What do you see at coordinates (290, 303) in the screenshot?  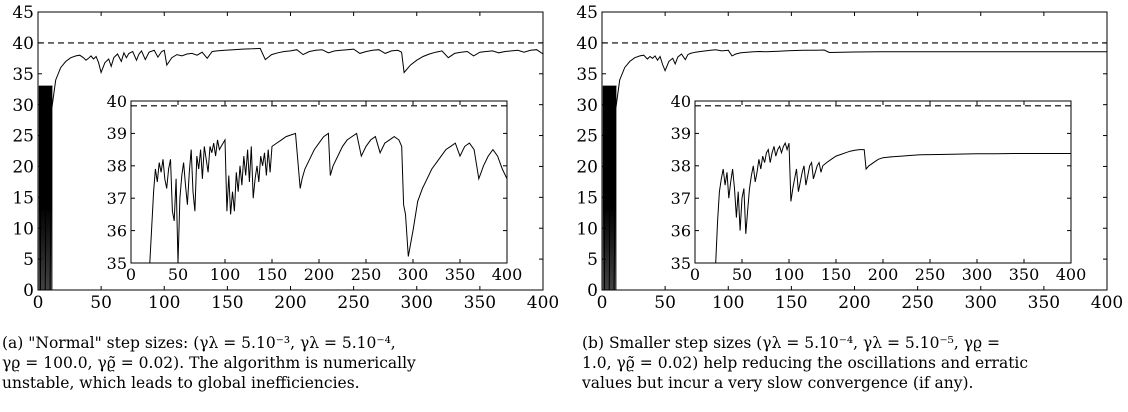 I see `a-main-xtick-label: 200` at bounding box center [290, 303].